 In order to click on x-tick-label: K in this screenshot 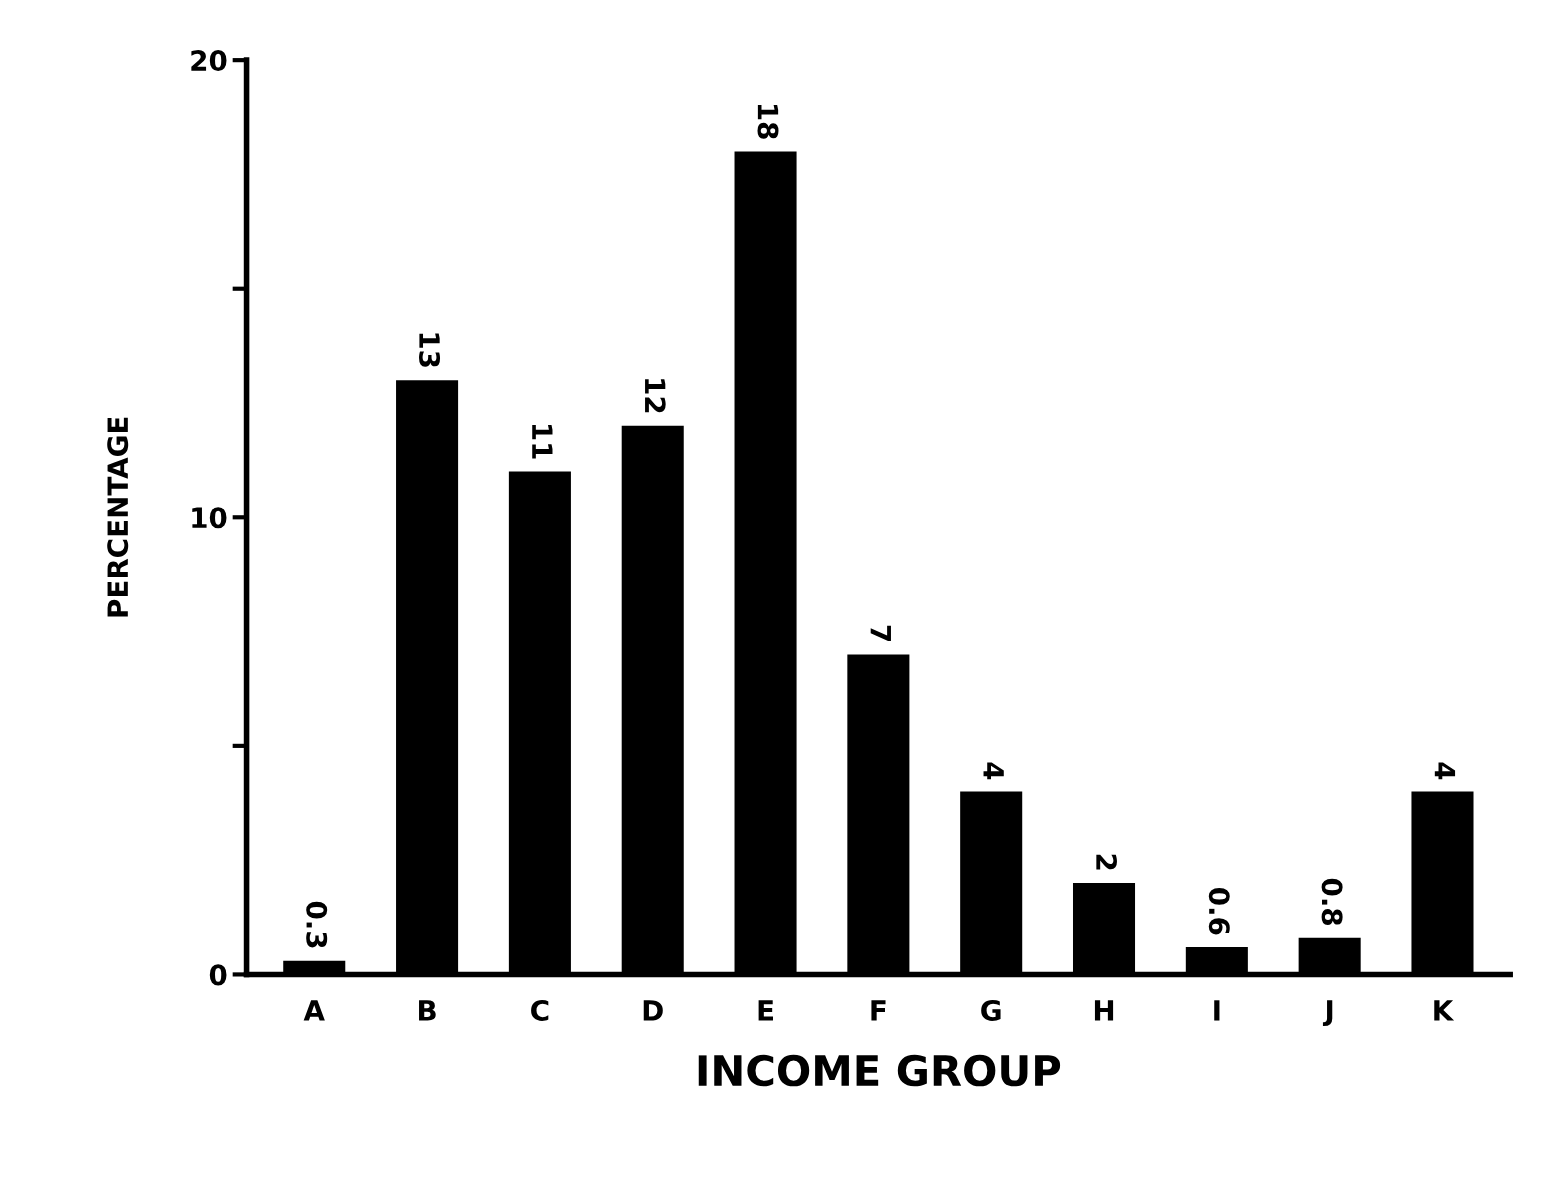, I will do `click(1444, 1010)`.